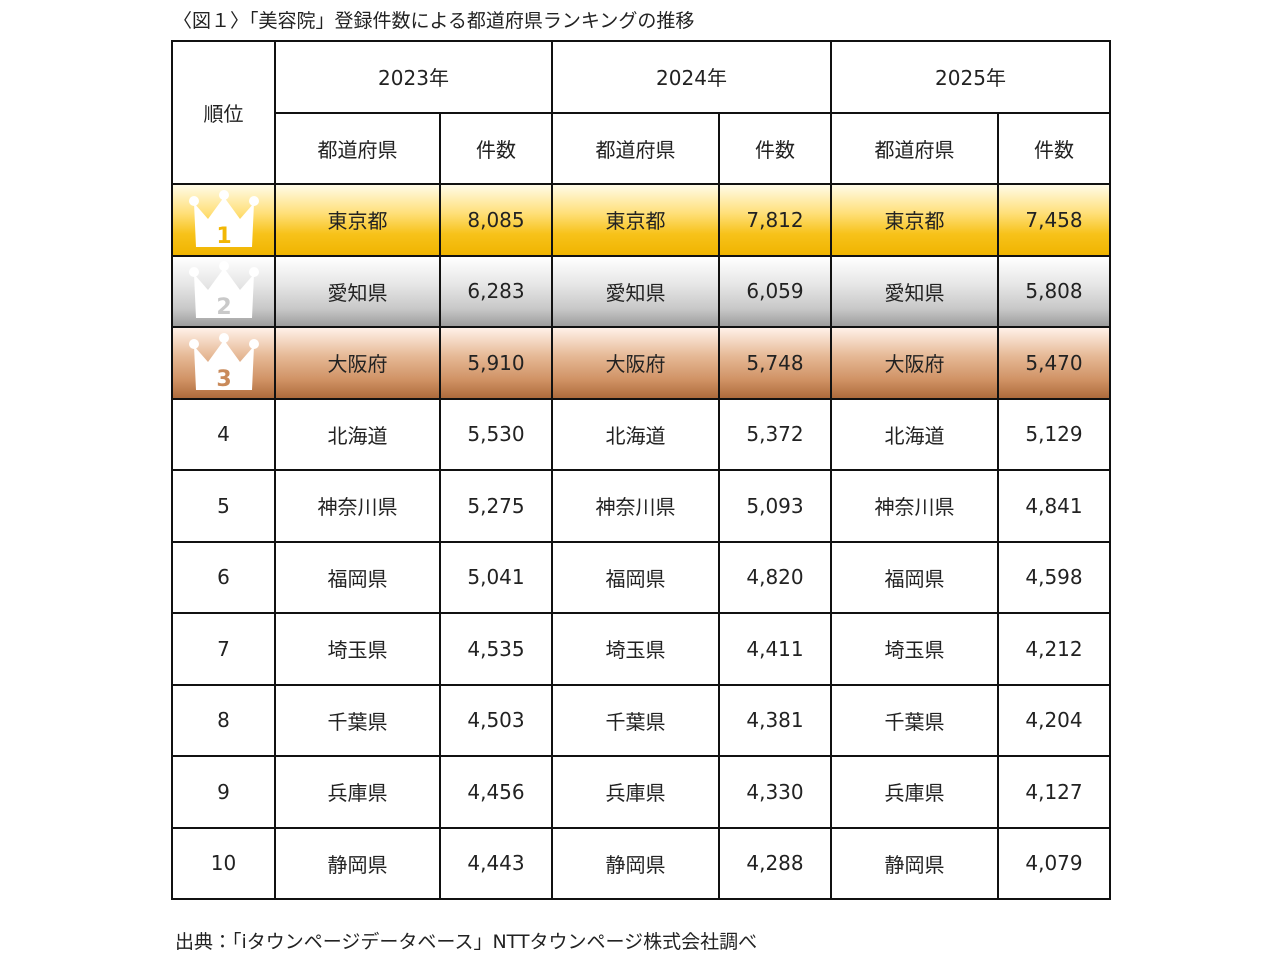  I want to click on data-row: 7 埼玉県 4,535 埼玉県 4,411 埼玉県 4,212, so click(641, 649).